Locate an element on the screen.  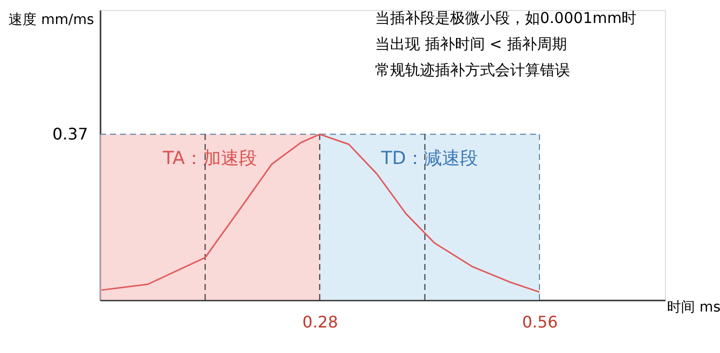
text: 常规轨迹插补方式会计算错误 is located at coordinates (472, 70).